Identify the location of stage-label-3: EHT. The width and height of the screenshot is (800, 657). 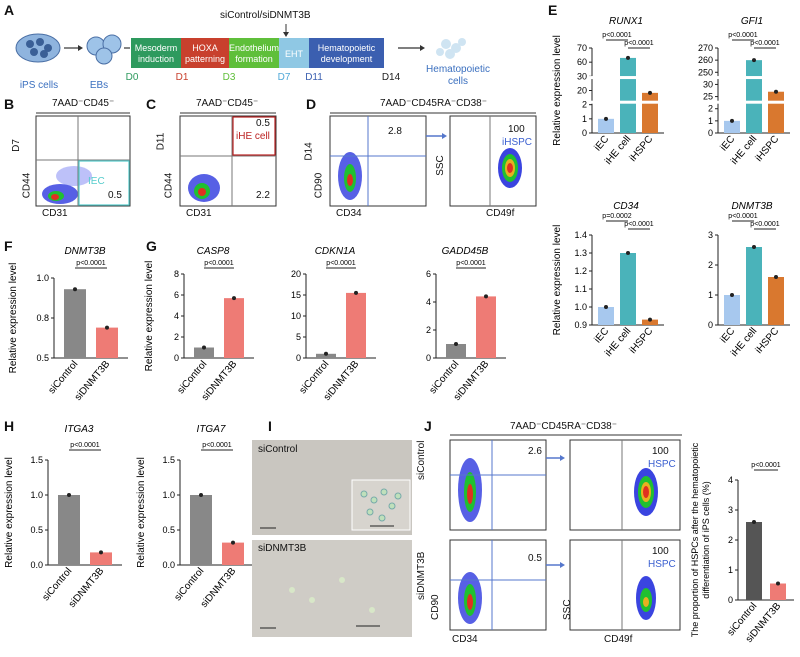
(294, 54).